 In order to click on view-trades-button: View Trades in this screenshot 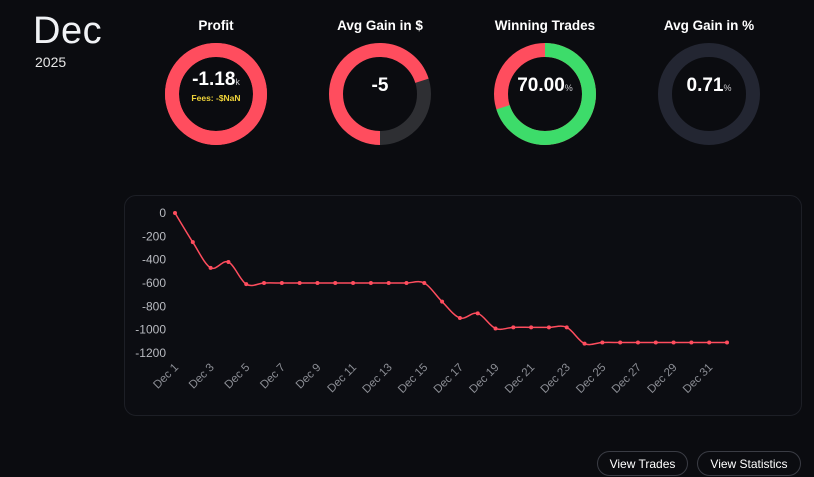, I will do `click(642, 463)`.